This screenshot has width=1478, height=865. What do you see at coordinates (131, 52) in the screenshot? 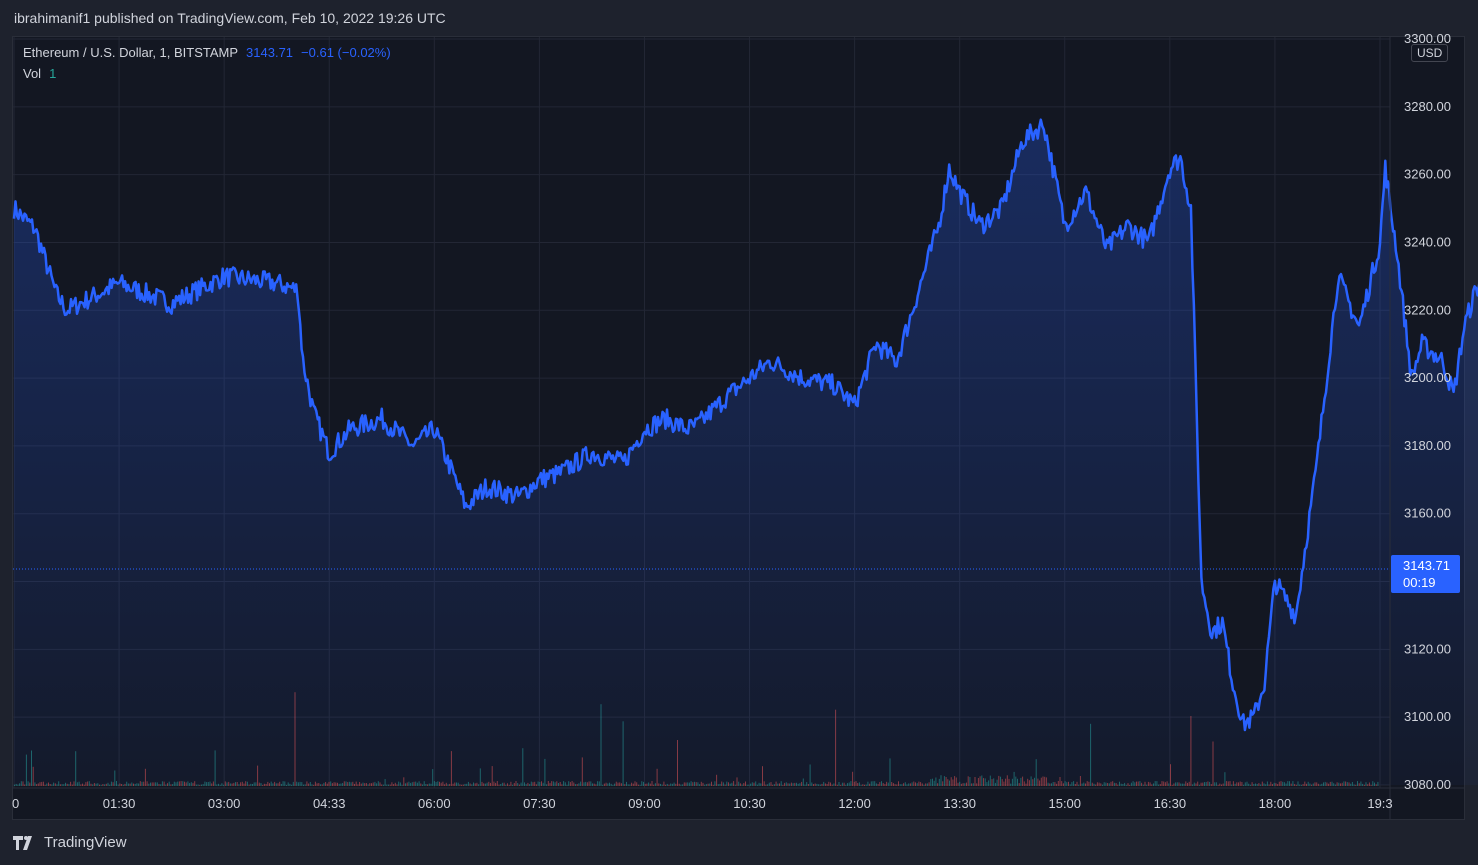
I see `symbol-label: Ethereum / U.S. Dollar, 1, BITSTAMP` at bounding box center [131, 52].